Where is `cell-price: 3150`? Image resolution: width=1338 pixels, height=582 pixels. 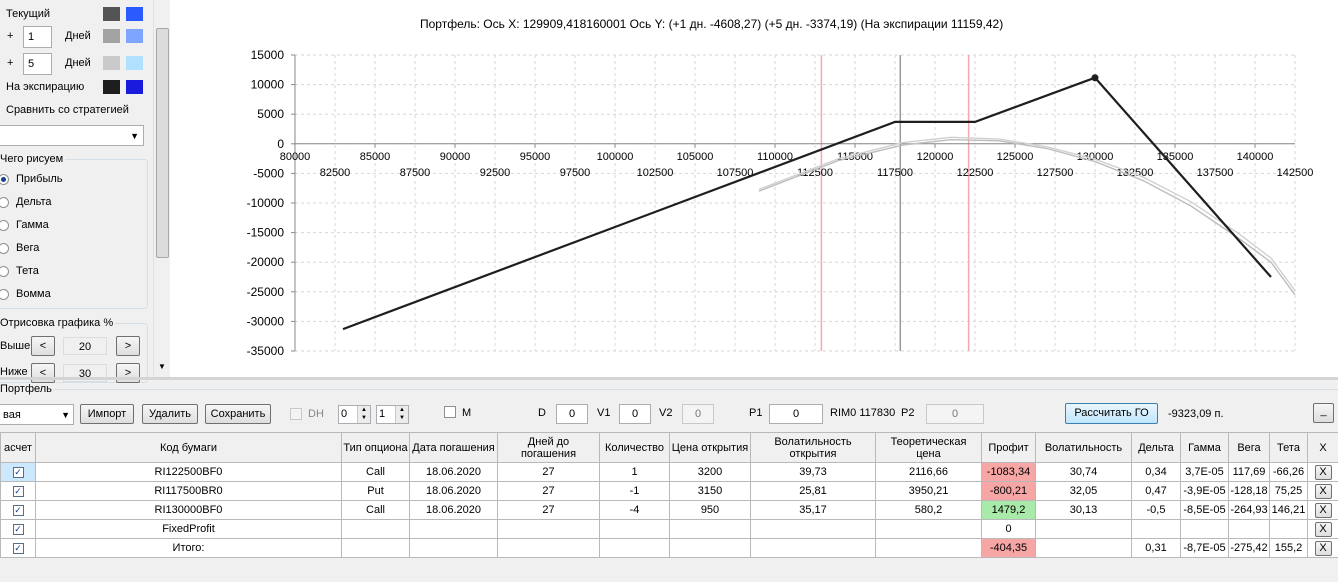 cell-price: 3150 is located at coordinates (710, 491).